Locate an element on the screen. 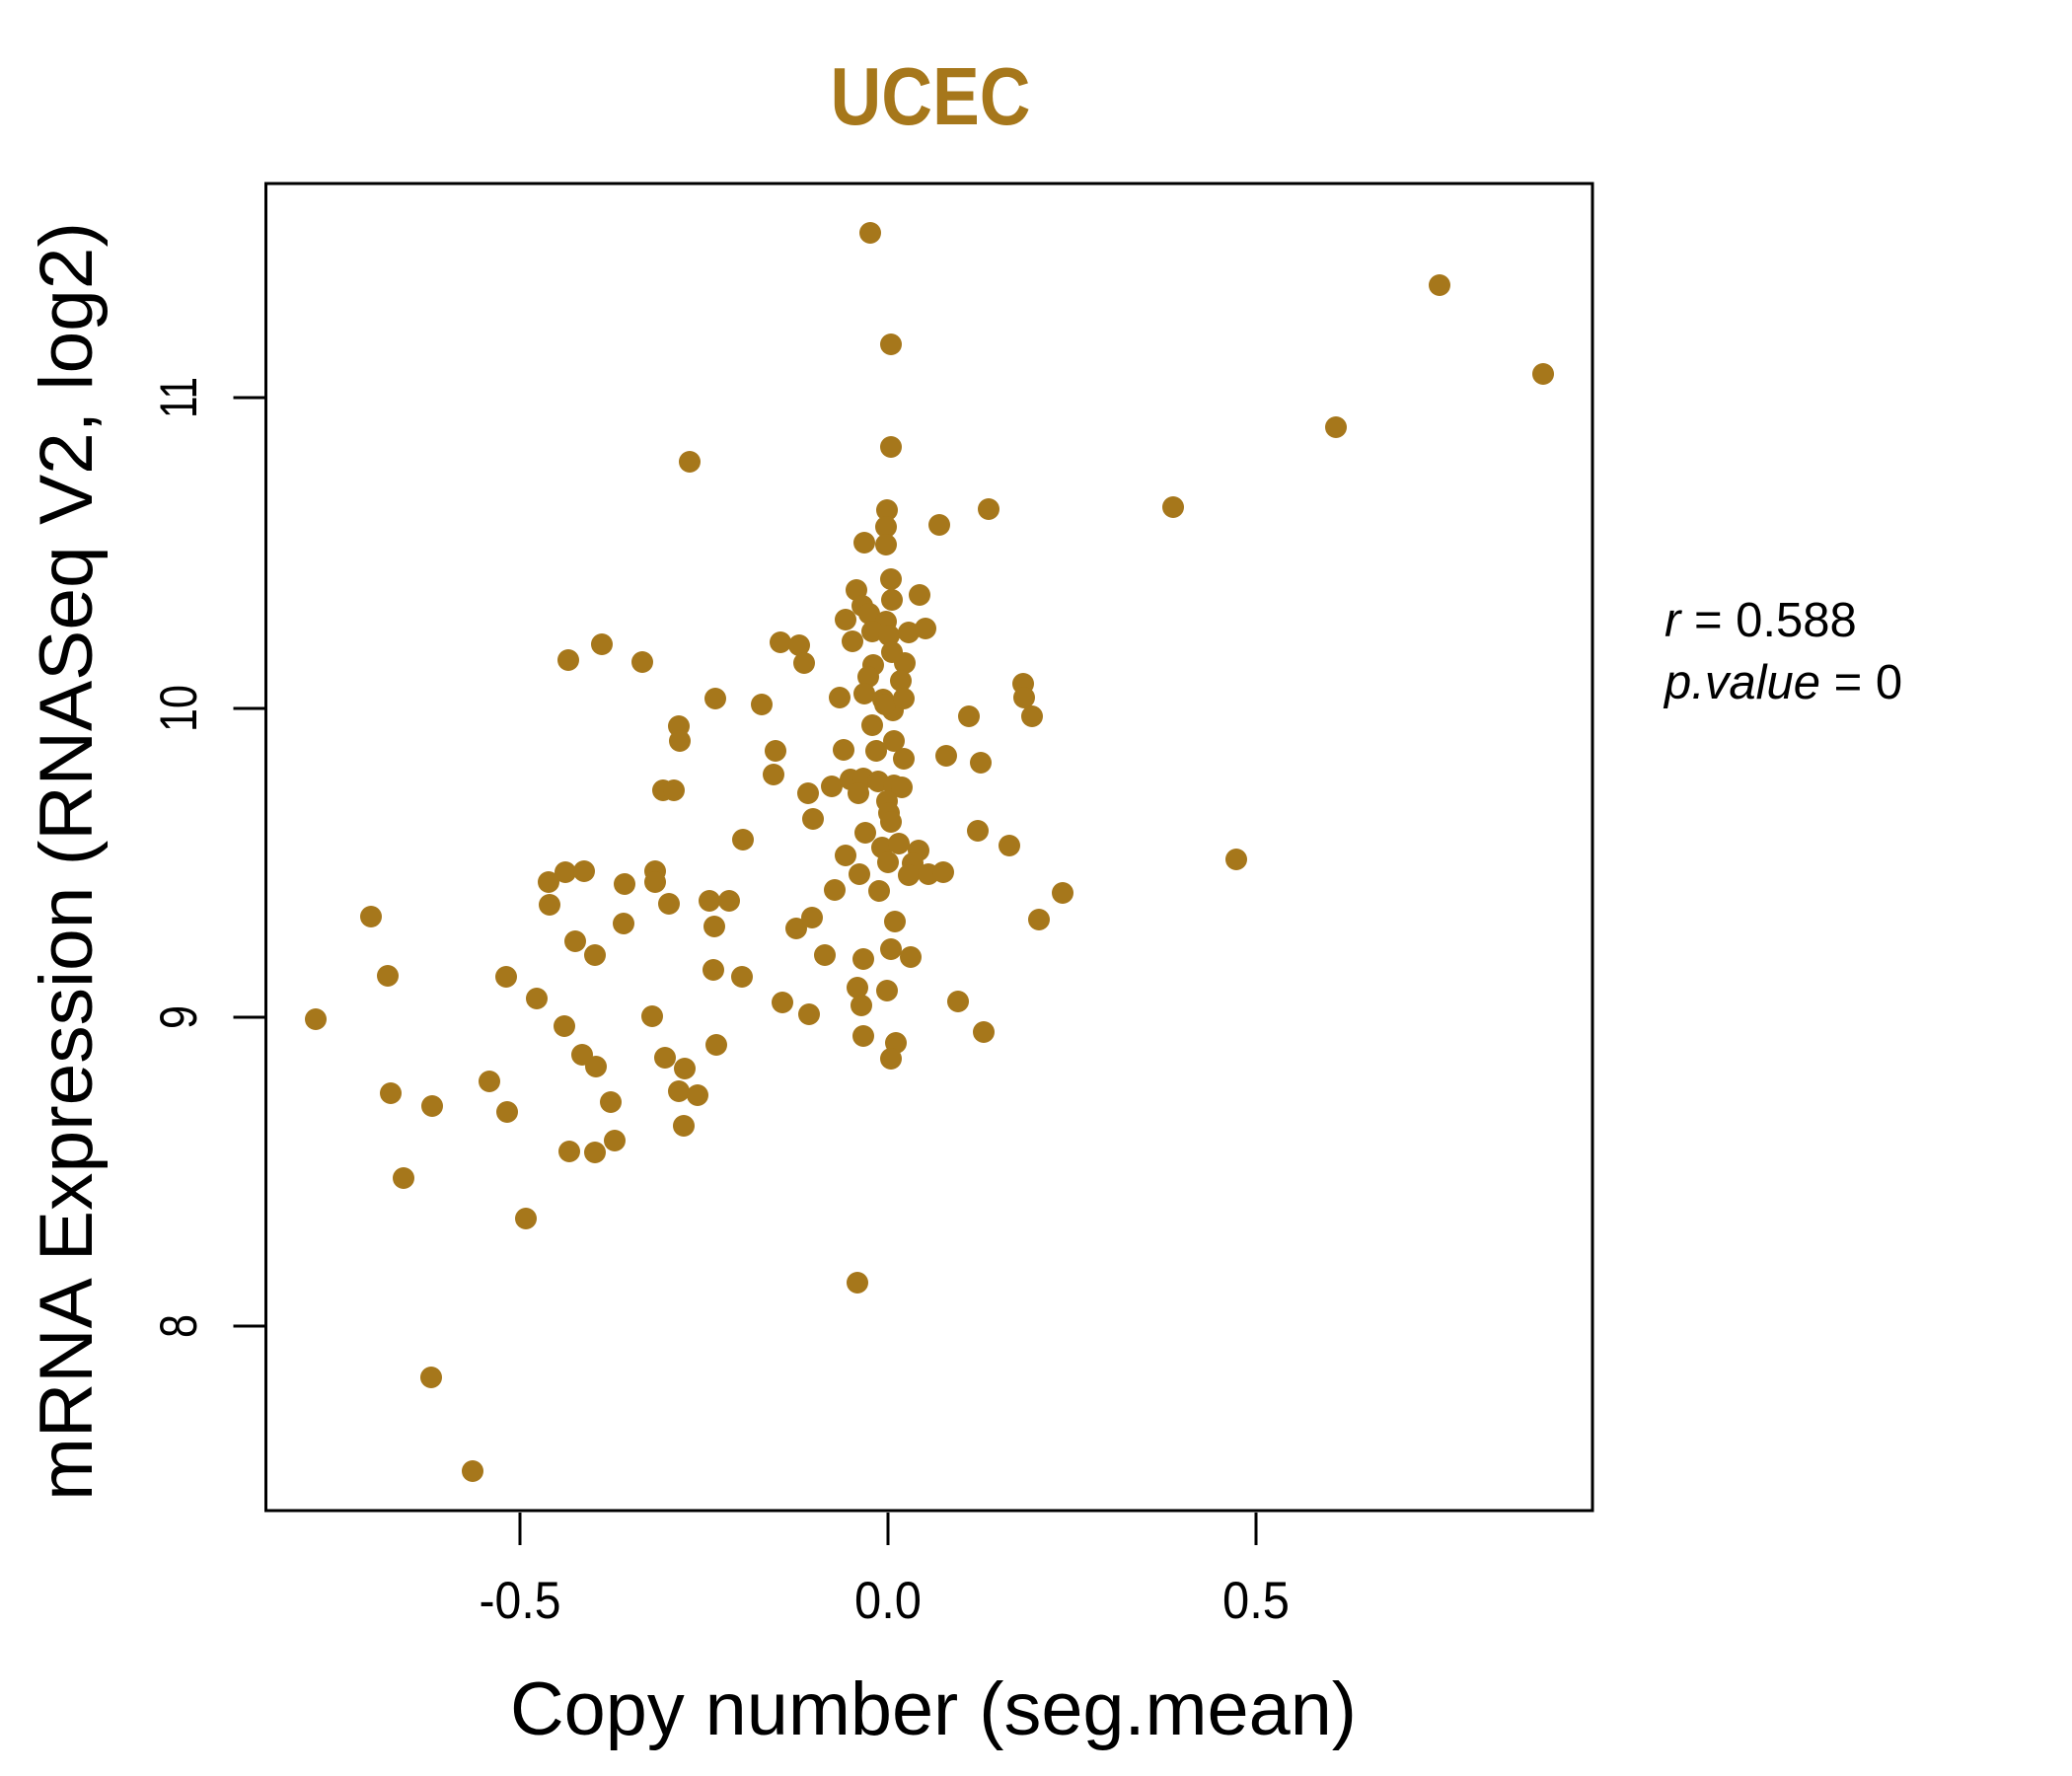 The height and width of the screenshot is (1776, 2072). svg-text: 11 is located at coordinates (179, 398).